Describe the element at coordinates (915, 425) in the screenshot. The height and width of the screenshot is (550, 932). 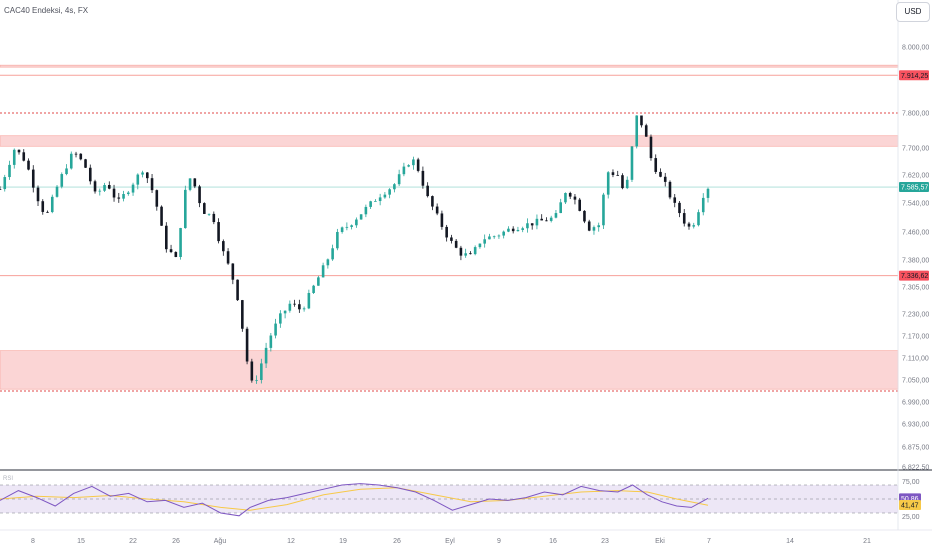
I see `price-tick-label: 6.930,00` at that location.